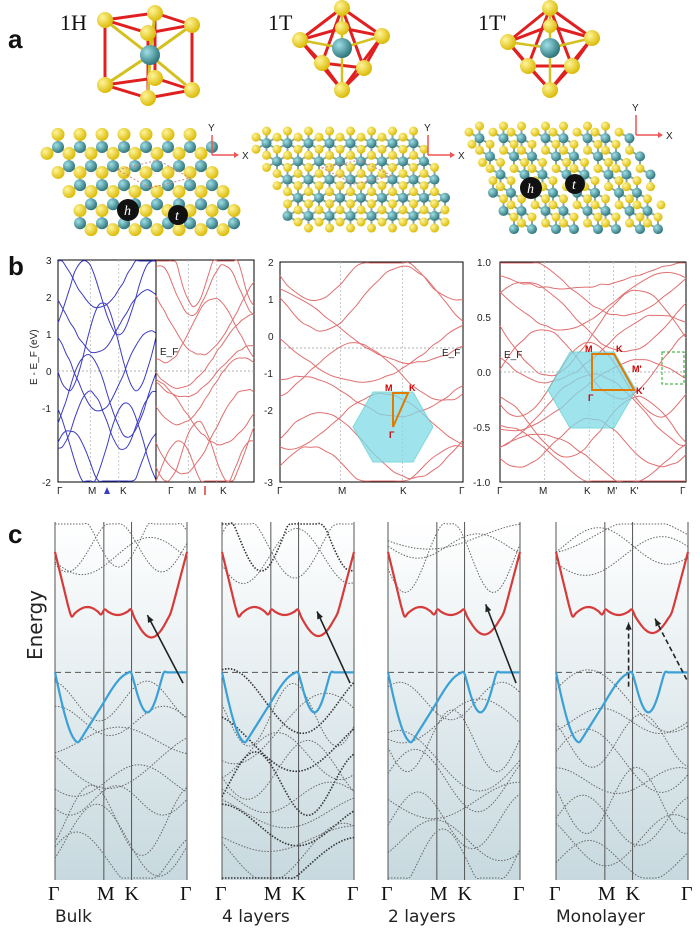  I want to click on xy-axes-1h: Y X, so click(228, 142).